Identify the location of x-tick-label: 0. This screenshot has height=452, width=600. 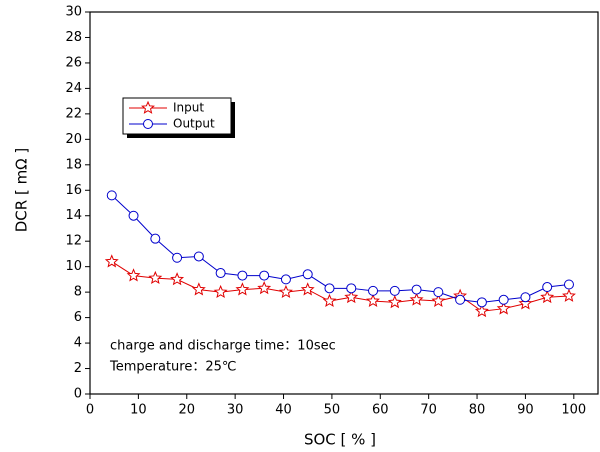
(90, 410).